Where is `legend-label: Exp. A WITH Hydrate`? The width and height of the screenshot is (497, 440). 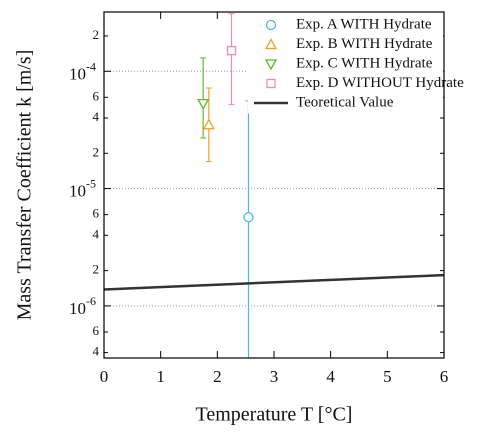
legend-label: Exp. A WITH Hydrate is located at coordinates (364, 24).